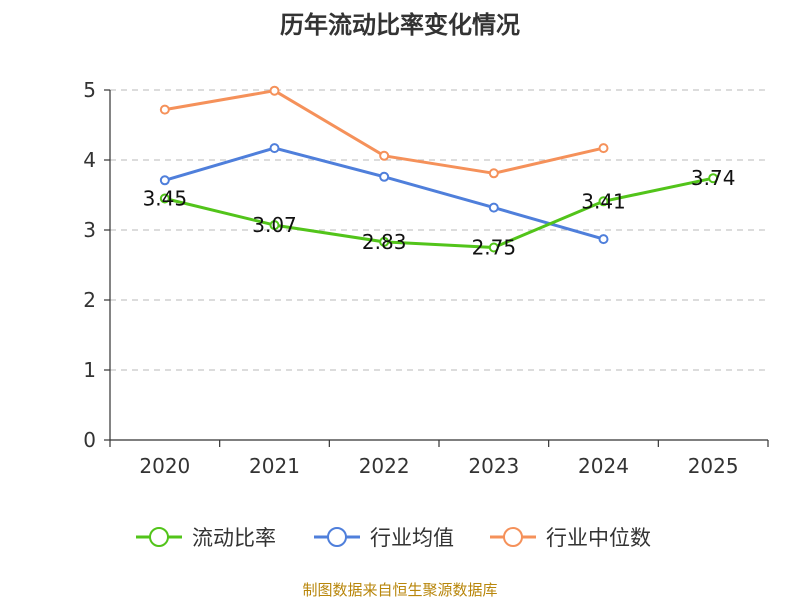 The height and width of the screenshot is (600, 800). I want to click on legend-item-1: 流动比率, so click(206, 538).